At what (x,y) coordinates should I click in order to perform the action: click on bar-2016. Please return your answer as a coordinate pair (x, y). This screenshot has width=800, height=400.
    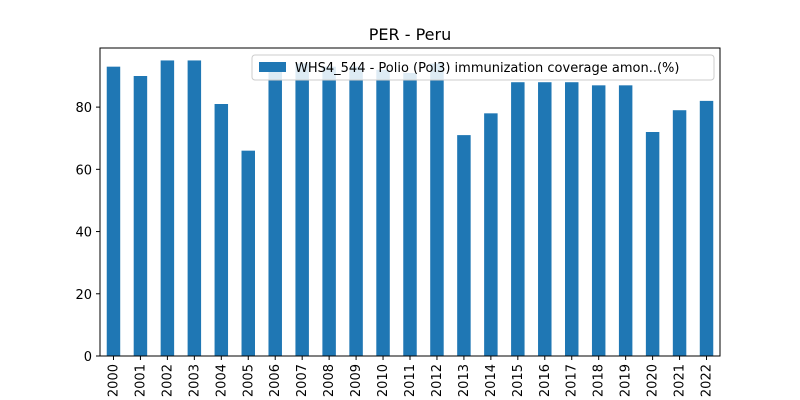
    Looking at the image, I should click on (545, 219).